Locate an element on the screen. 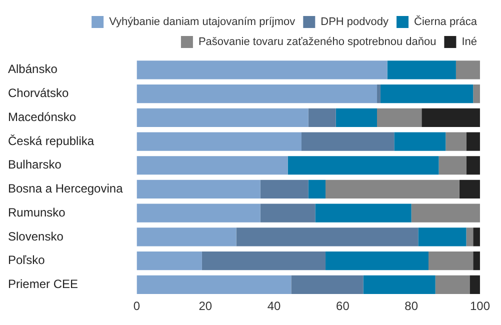  y-tick-label: Priemer CEE is located at coordinates (43, 283).